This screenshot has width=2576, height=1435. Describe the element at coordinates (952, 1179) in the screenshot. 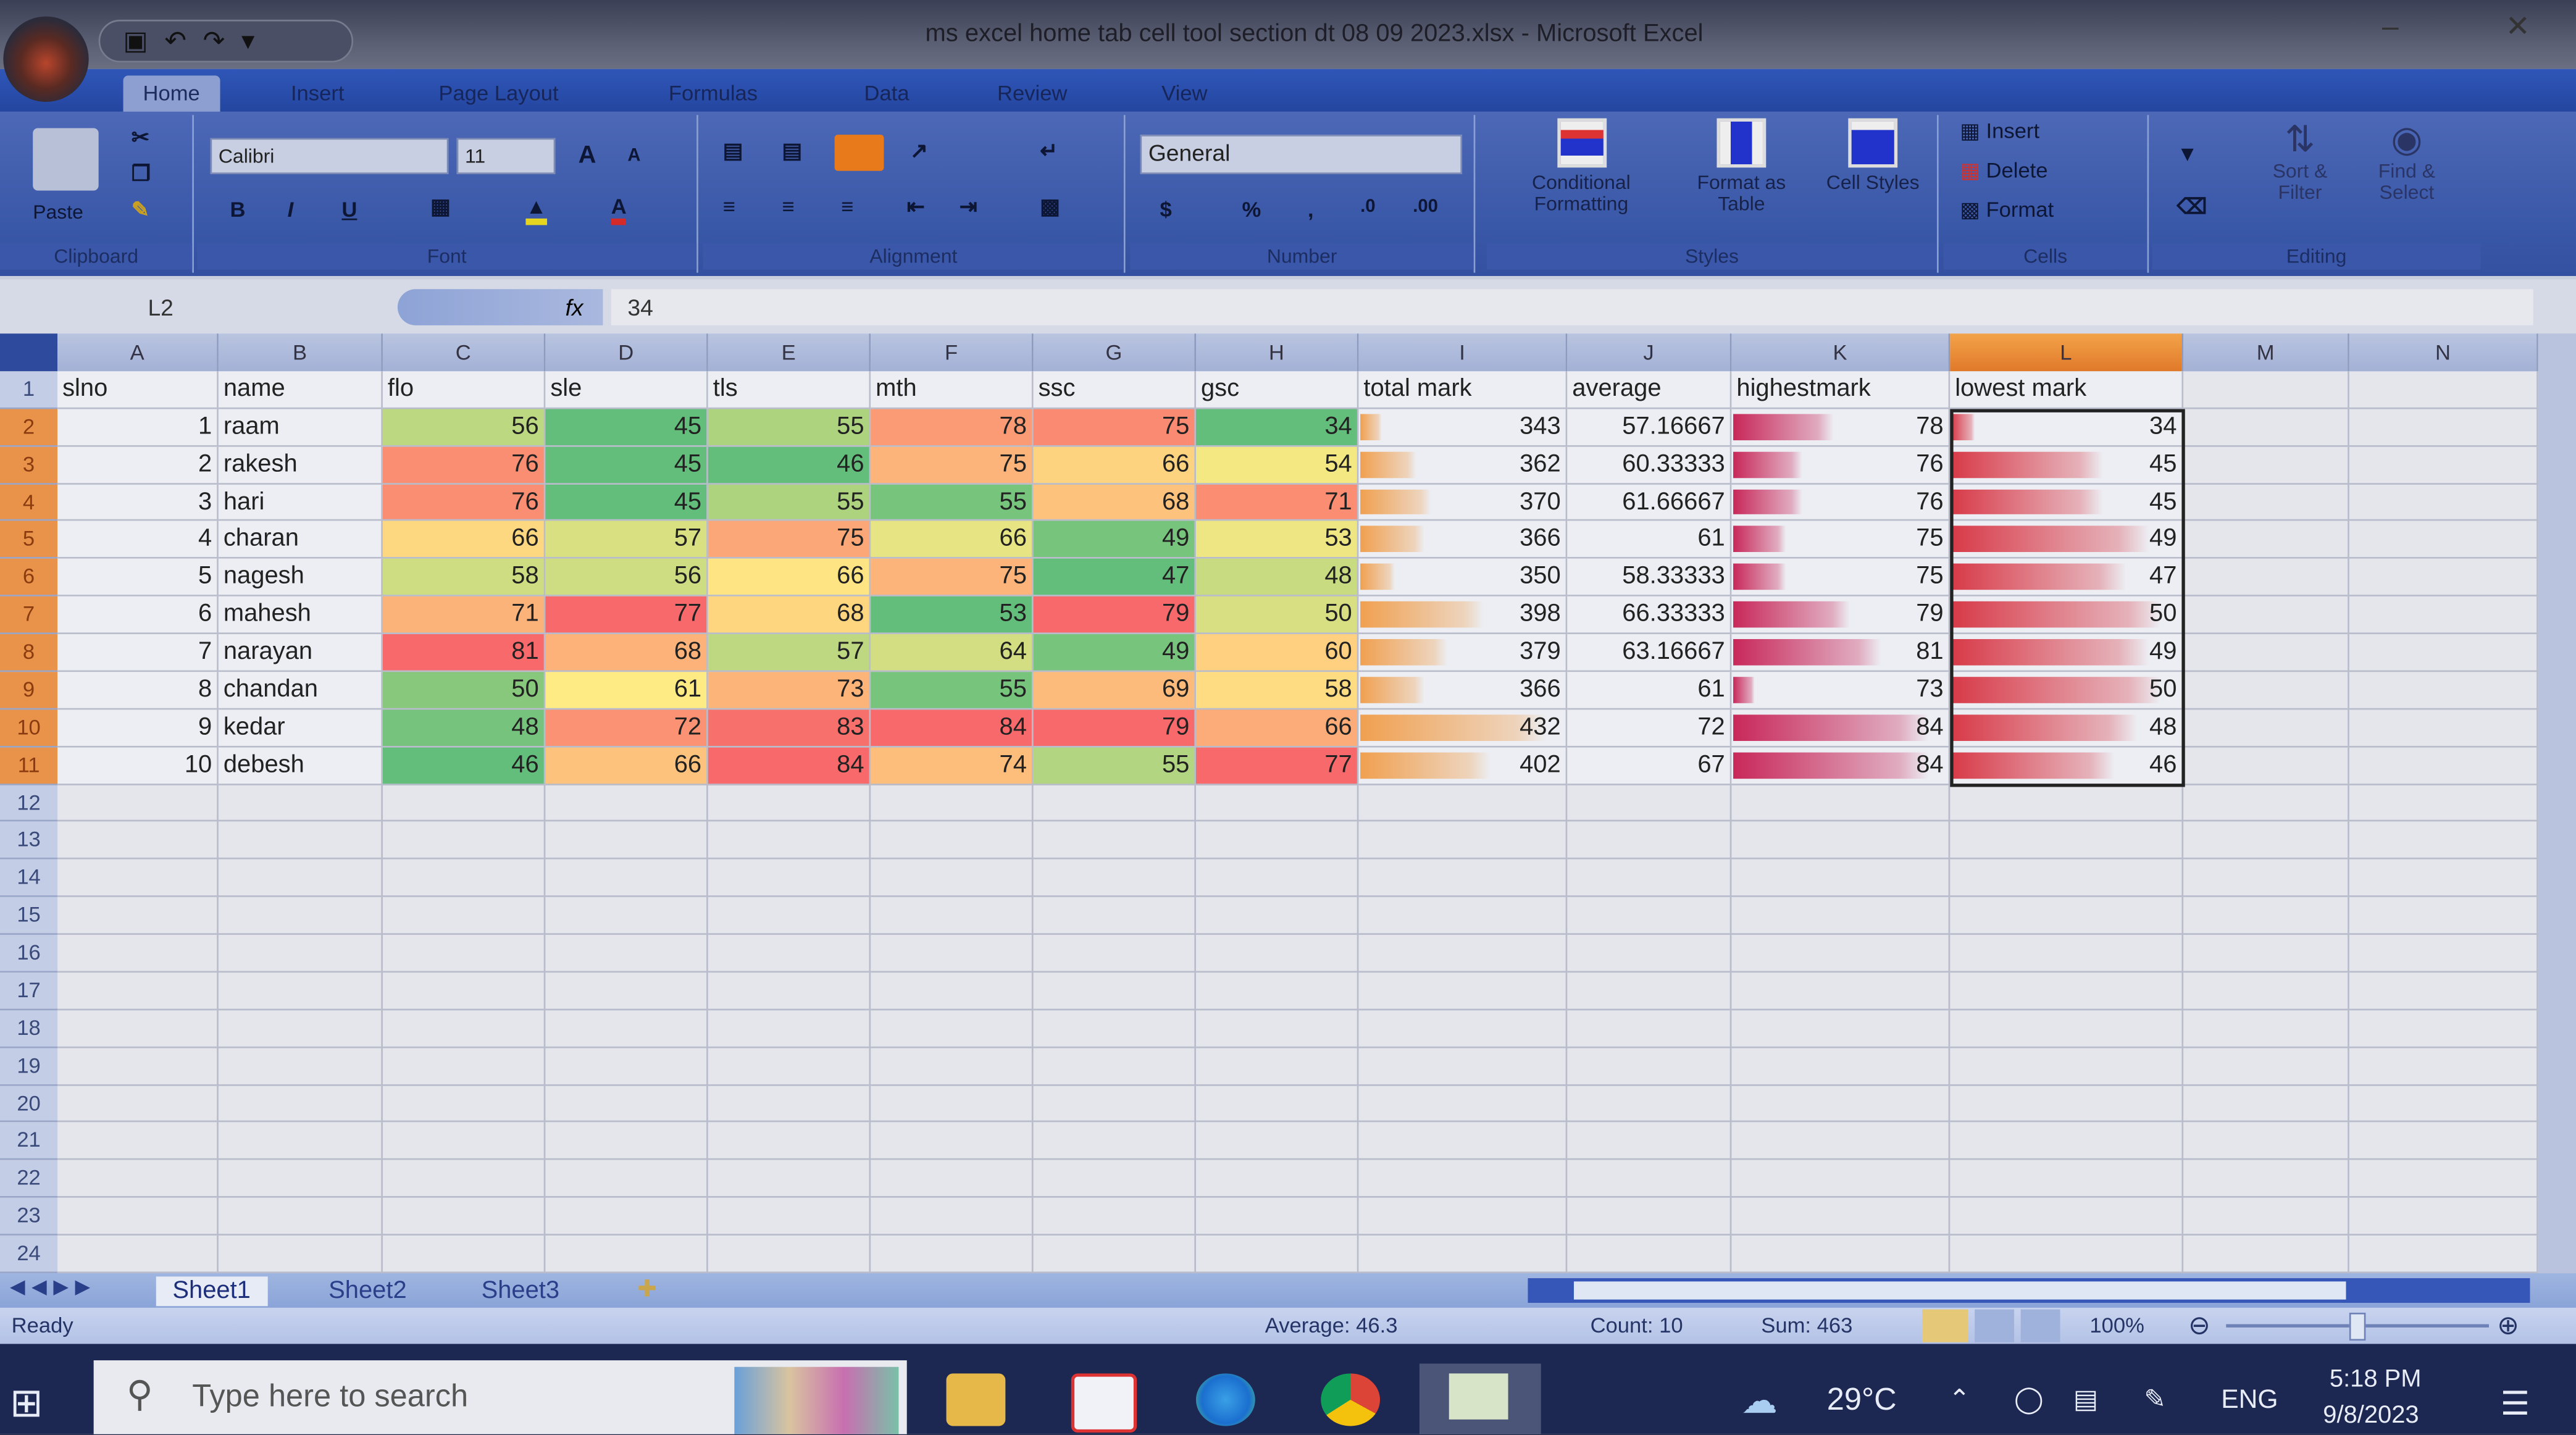

I see `cell-f22` at that location.